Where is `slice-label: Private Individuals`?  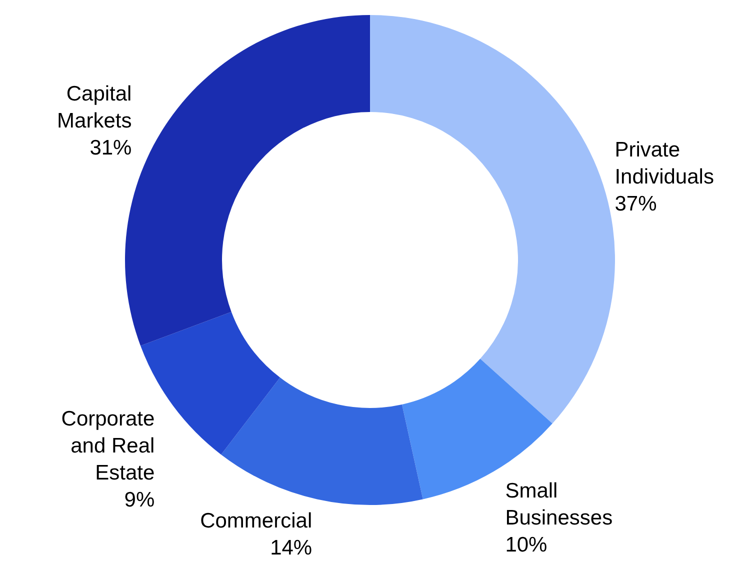 slice-label: Private Individuals is located at coordinates (664, 163).